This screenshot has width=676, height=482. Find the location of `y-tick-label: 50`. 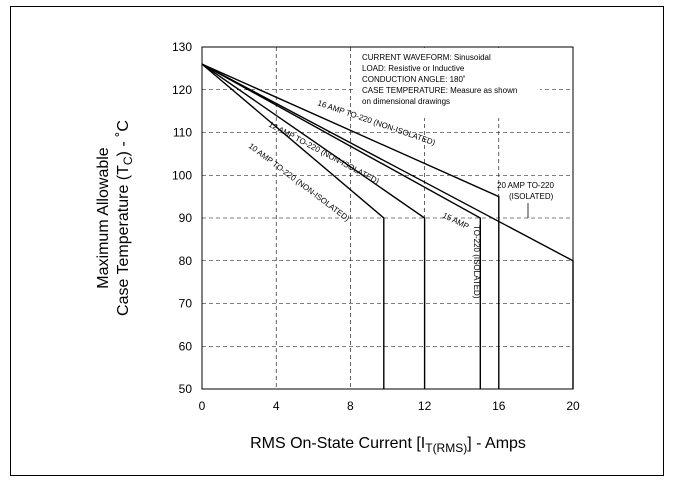

y-tick-label: 50 is located at coordinates (186, 389).